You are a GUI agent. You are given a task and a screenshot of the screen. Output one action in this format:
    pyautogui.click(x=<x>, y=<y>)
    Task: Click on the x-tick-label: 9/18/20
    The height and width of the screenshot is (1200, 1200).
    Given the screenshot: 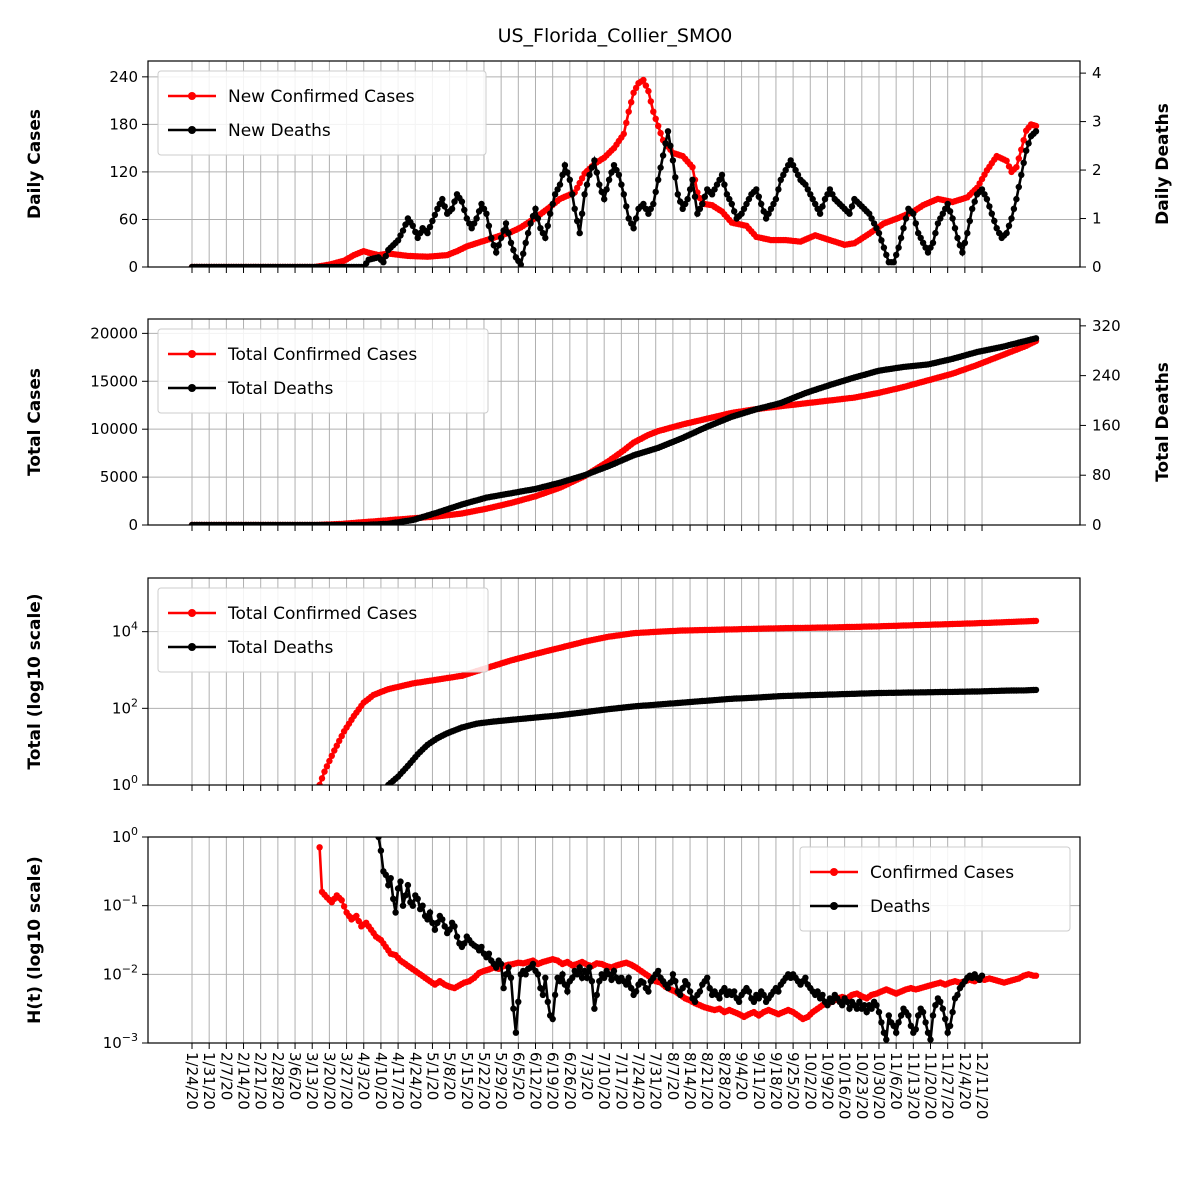 What is the action you would take?
    pyautogui.click(x=776, y=1081)
    